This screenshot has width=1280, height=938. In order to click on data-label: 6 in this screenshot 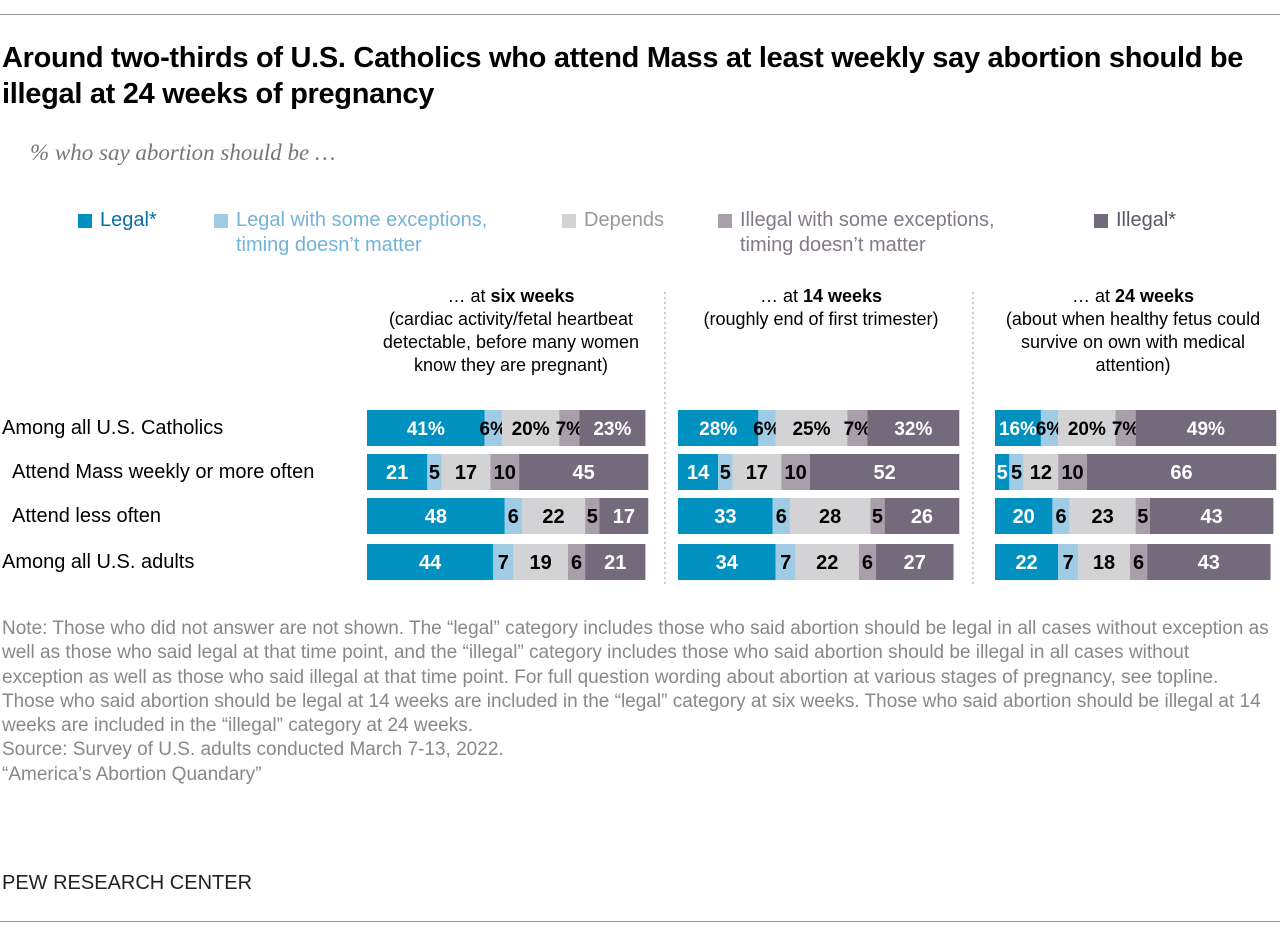, I will do `click(867, 563)`.